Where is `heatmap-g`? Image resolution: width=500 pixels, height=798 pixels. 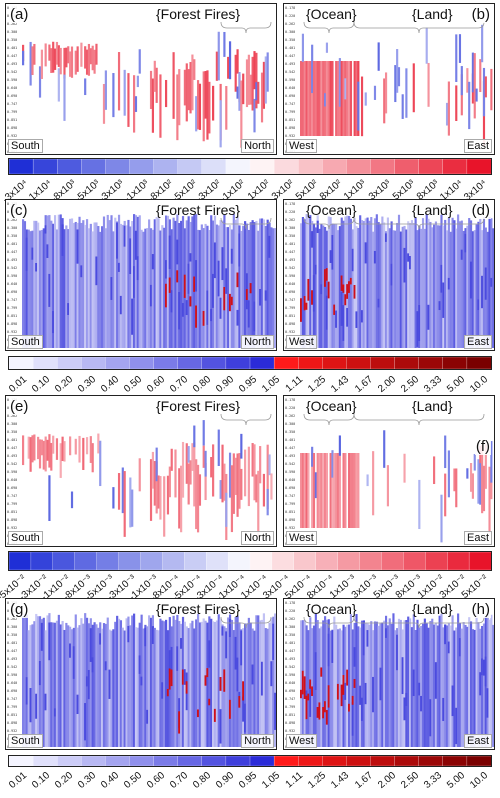 heatmap-g is located at coordinates (149, 680).